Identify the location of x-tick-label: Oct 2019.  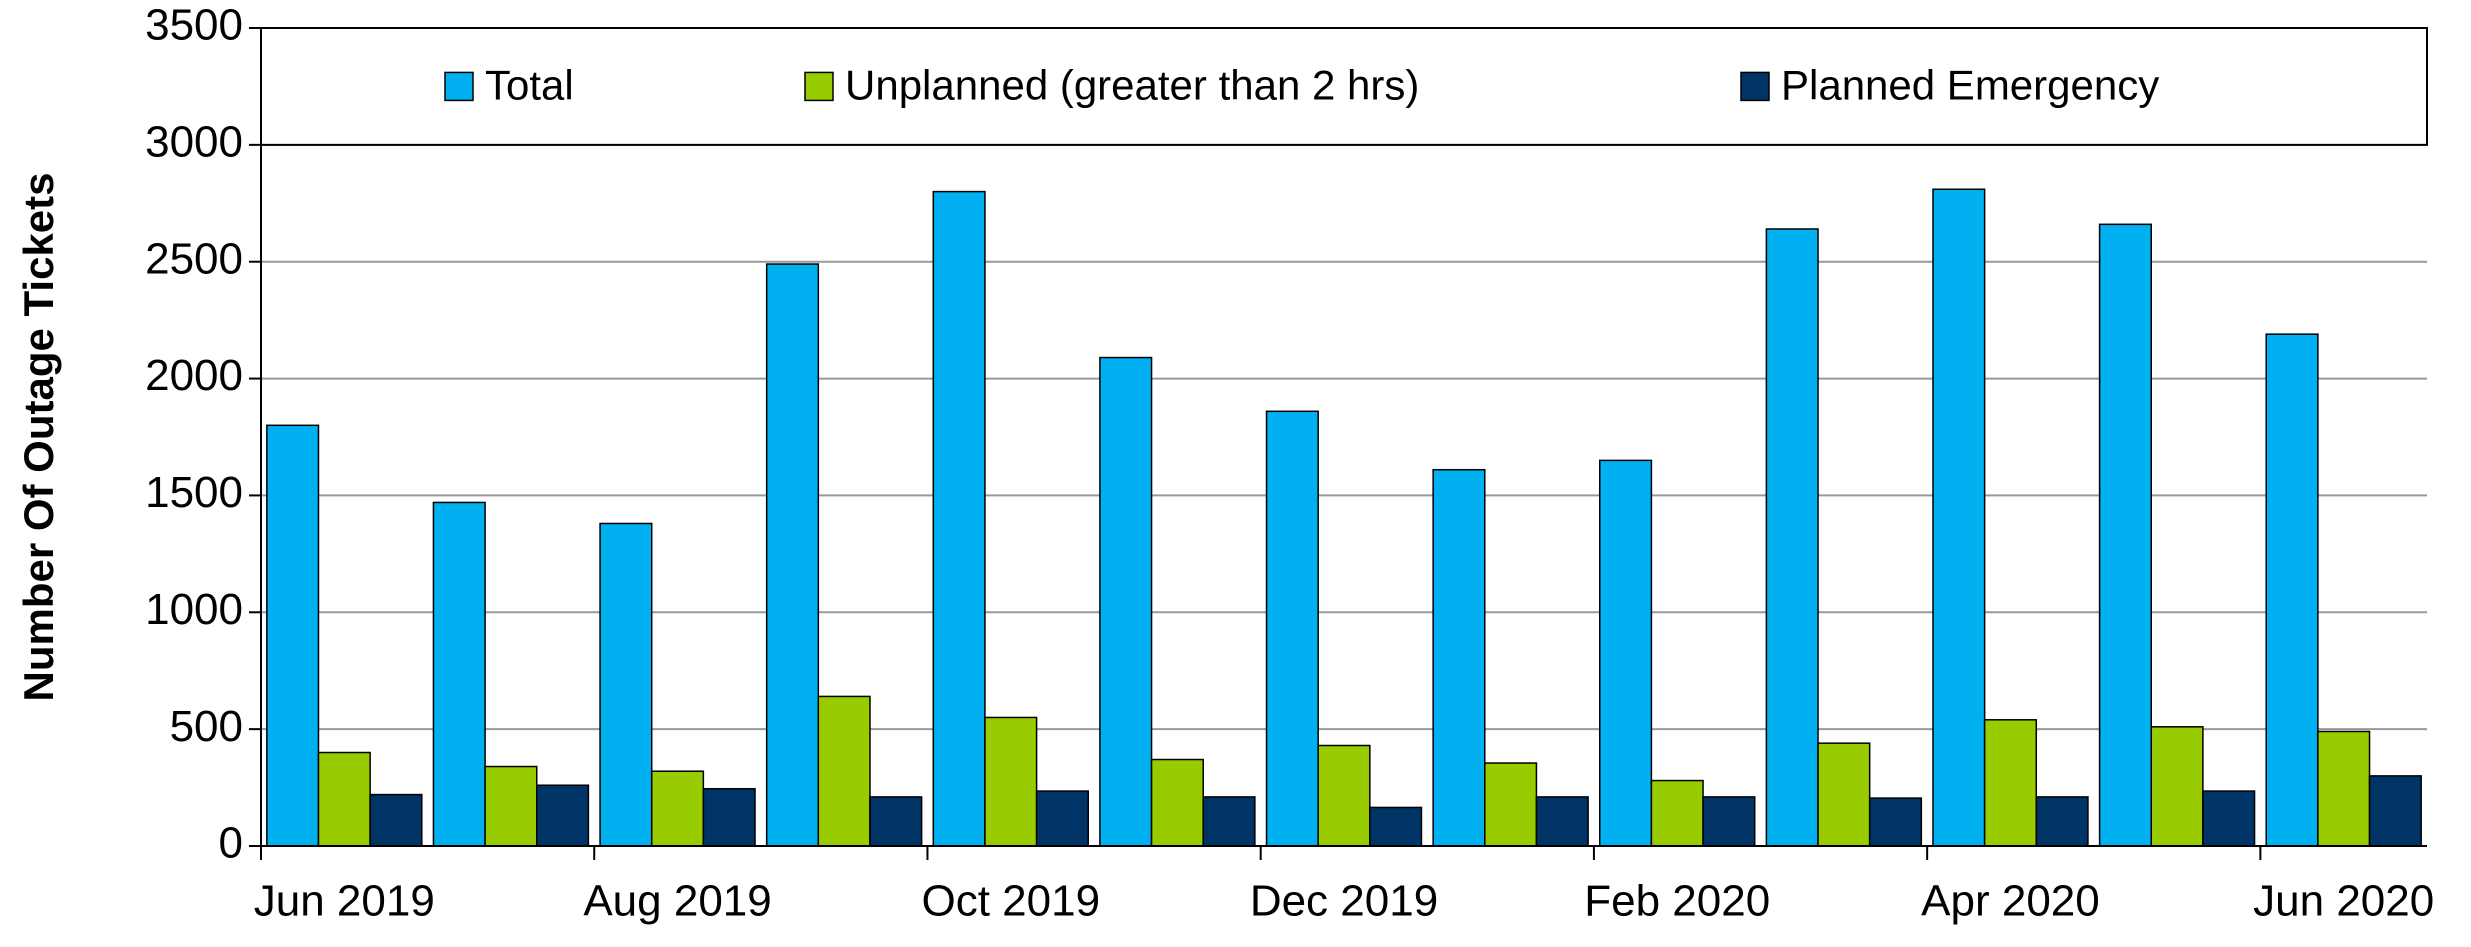
(1010, 901).